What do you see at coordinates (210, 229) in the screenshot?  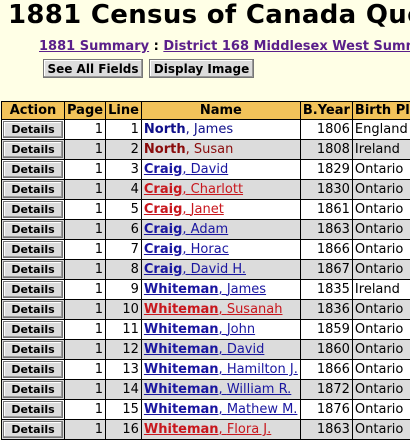 I see `given-name: Adam` at bounding box center [210, 229].